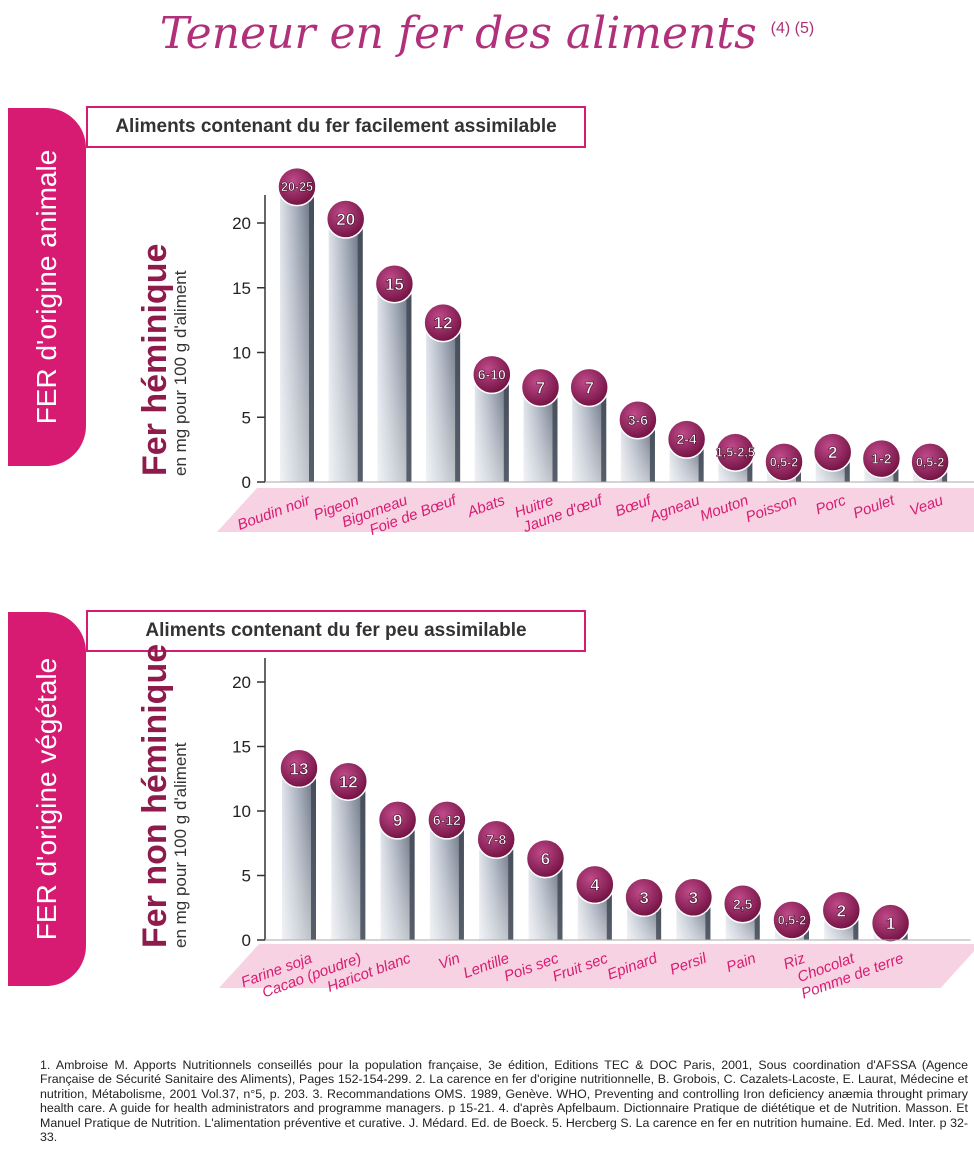  What do you see at coordinates (394, 384) in the screenshot?
I see `bar-bigorneau` at bounding box center [394, 384].